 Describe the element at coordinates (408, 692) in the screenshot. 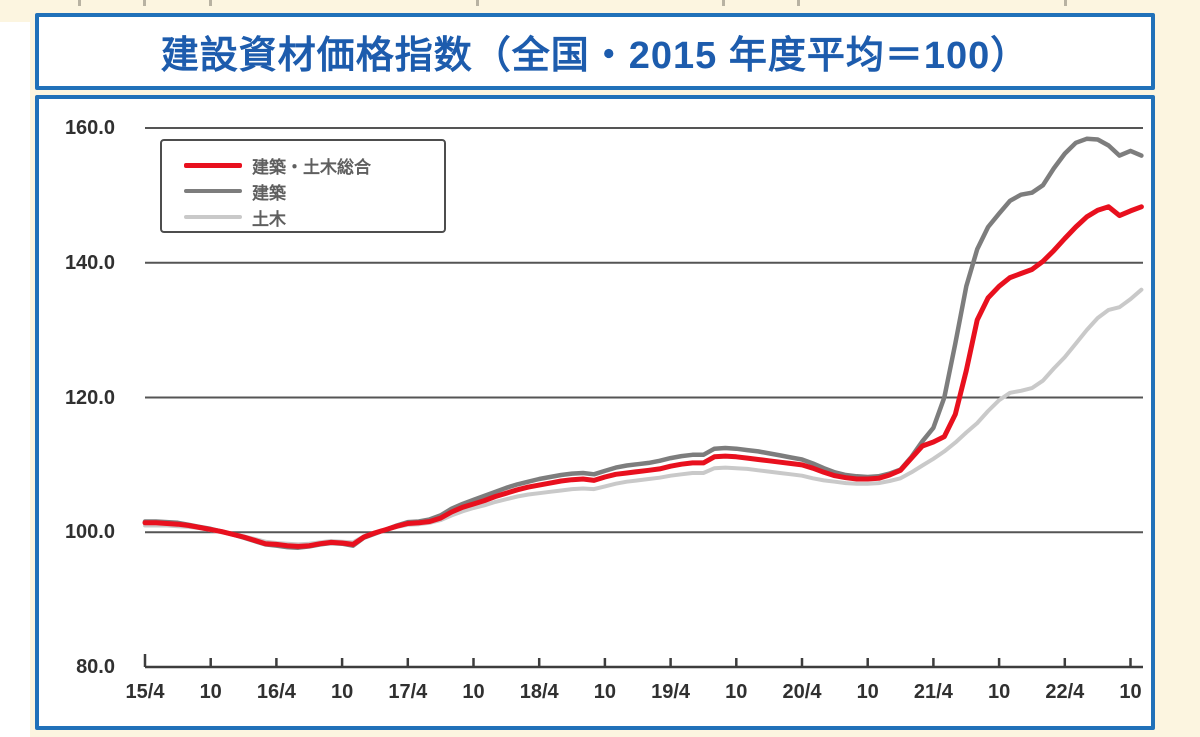

I see `x-axis-label: 17/4` at that location.